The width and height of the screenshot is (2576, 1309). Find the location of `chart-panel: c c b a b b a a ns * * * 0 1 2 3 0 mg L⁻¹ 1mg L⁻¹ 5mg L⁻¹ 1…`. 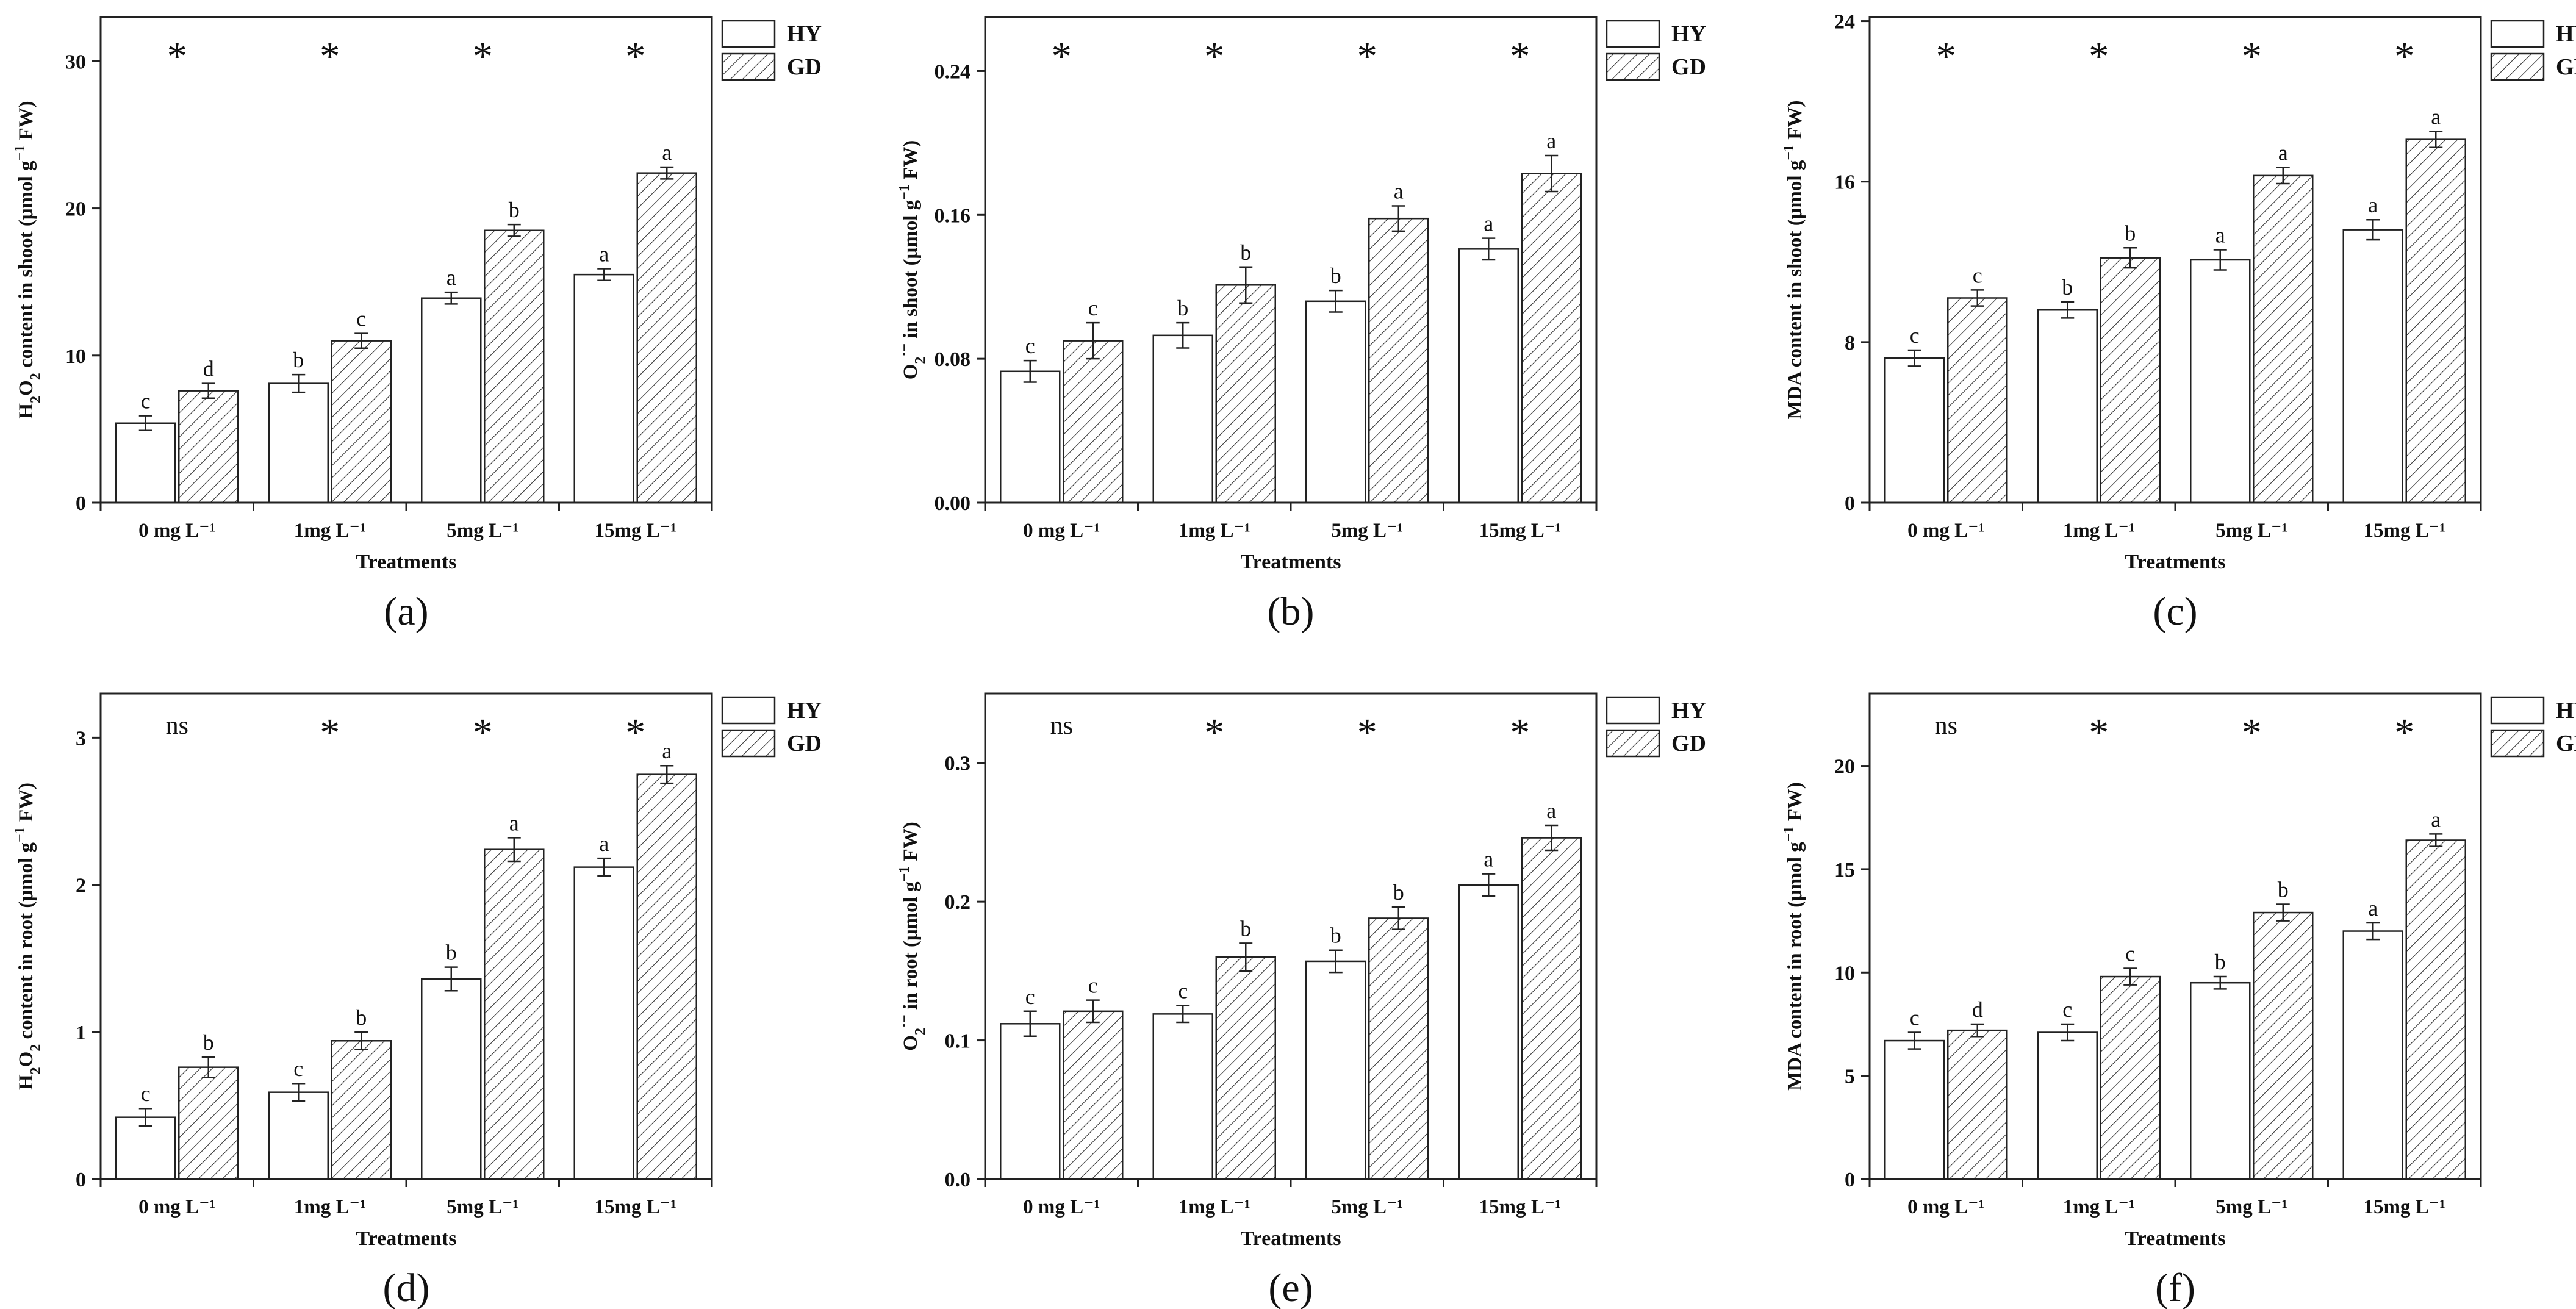

chart-panel: c c b a b b a a ns * * * 0 1 2 3 0 mg L⁻¹ 1mg L⁻¹ 5mg L⁻¹ 1… is located at coordinates (417, 1001).